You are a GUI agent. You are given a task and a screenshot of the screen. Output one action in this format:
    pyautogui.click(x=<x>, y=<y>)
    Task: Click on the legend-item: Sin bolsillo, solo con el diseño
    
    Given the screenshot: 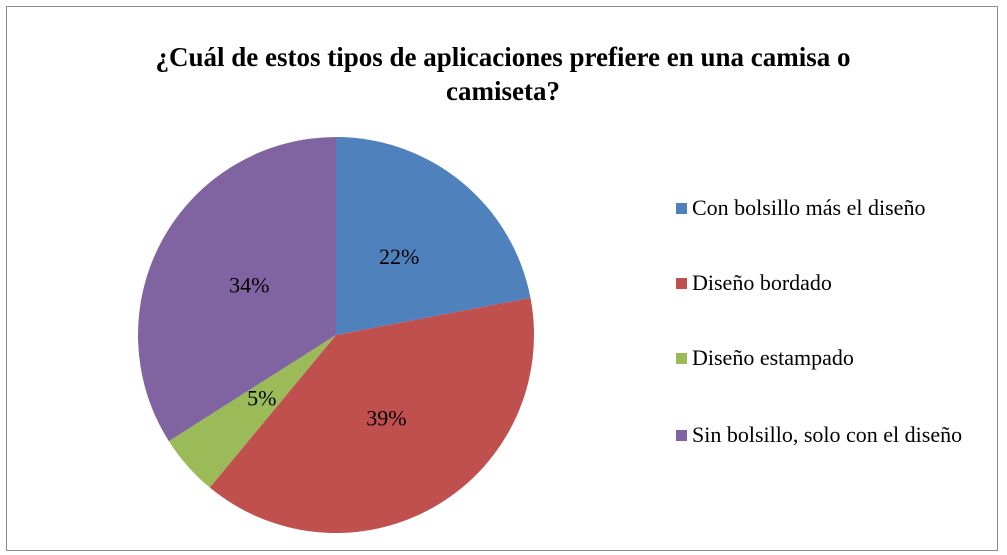 What is the action you would take?
    pyautogui.click(x=836, y=435)
    